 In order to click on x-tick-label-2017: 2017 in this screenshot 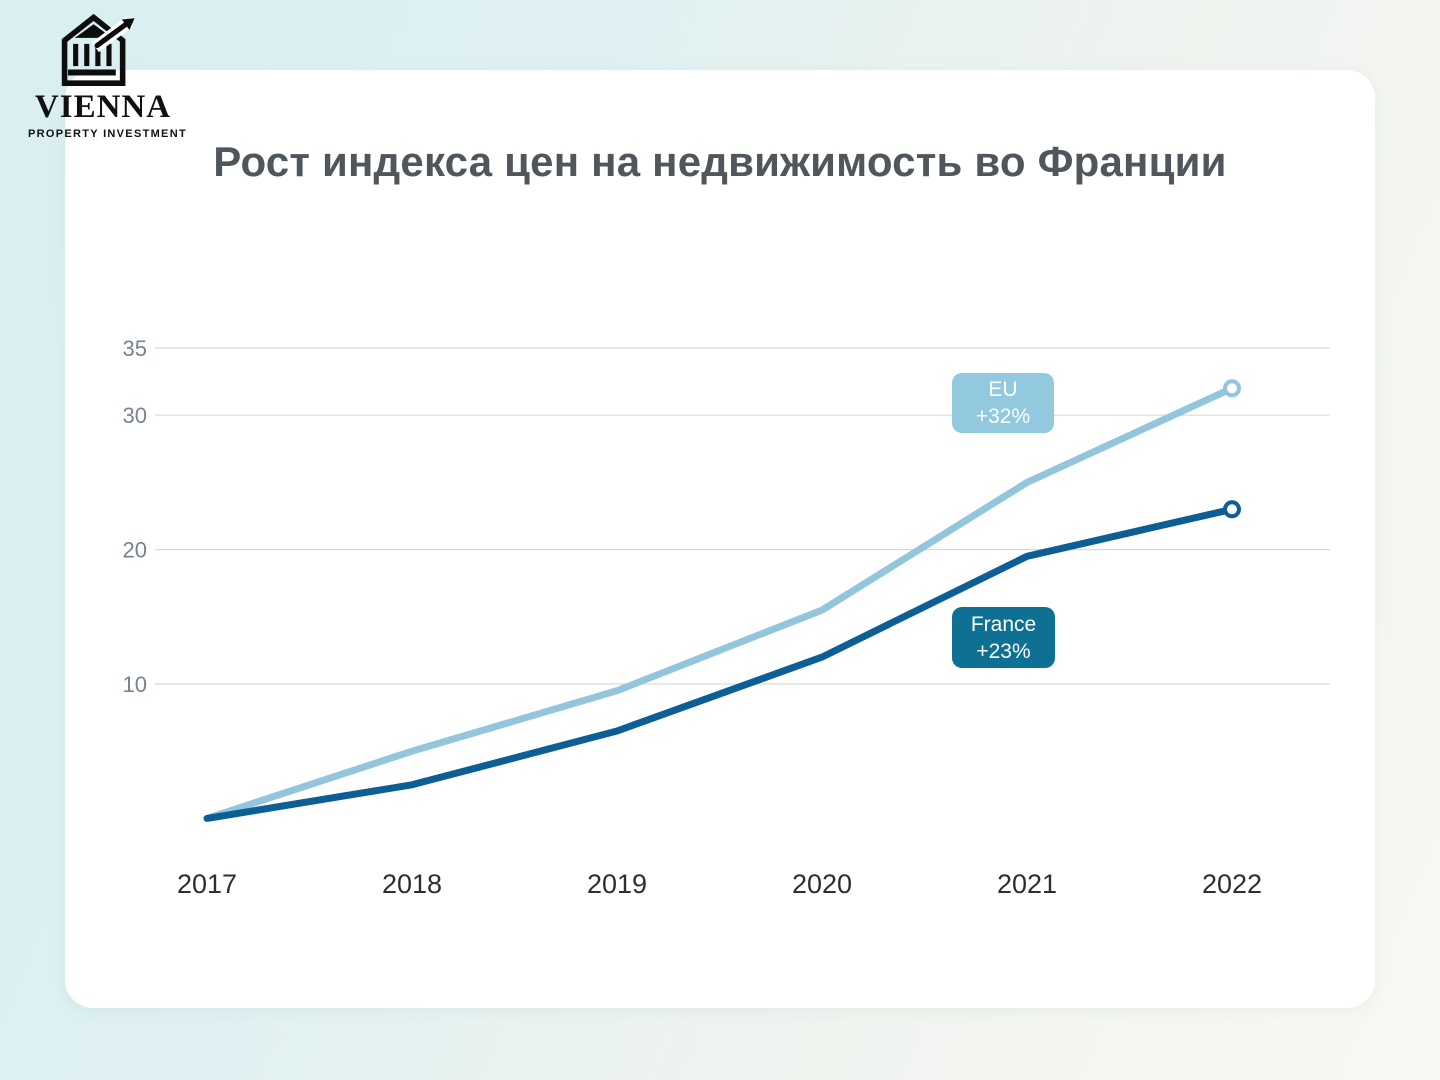, I will do `click(207, 884)`.